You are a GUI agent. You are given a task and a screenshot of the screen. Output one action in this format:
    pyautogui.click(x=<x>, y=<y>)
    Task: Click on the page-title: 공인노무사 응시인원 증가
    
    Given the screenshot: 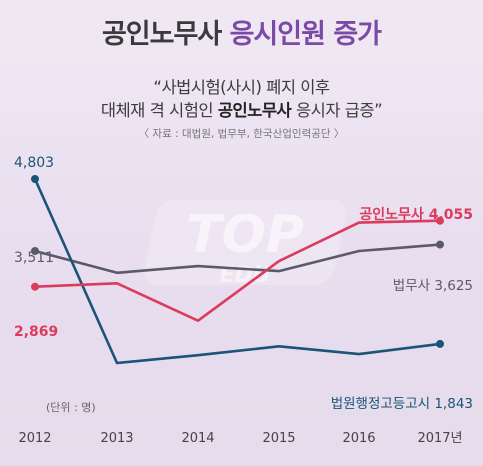 What is the action you would take?
    pyautogui.click(x=241, y=31)
    